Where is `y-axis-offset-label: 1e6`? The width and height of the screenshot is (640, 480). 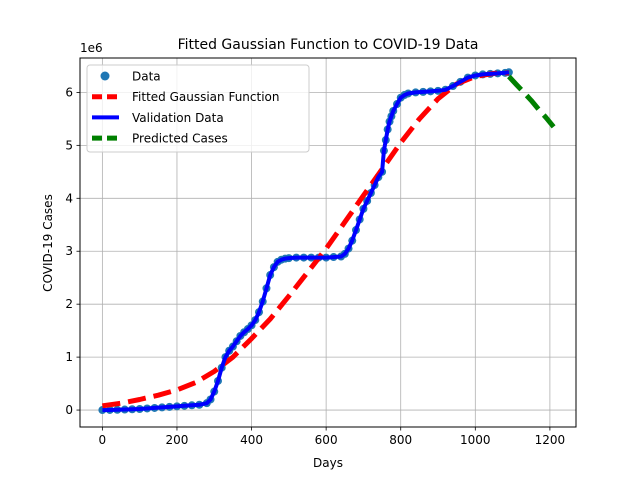 y-axis-offset-label: 1e6 is located at coordinates (91, 48).